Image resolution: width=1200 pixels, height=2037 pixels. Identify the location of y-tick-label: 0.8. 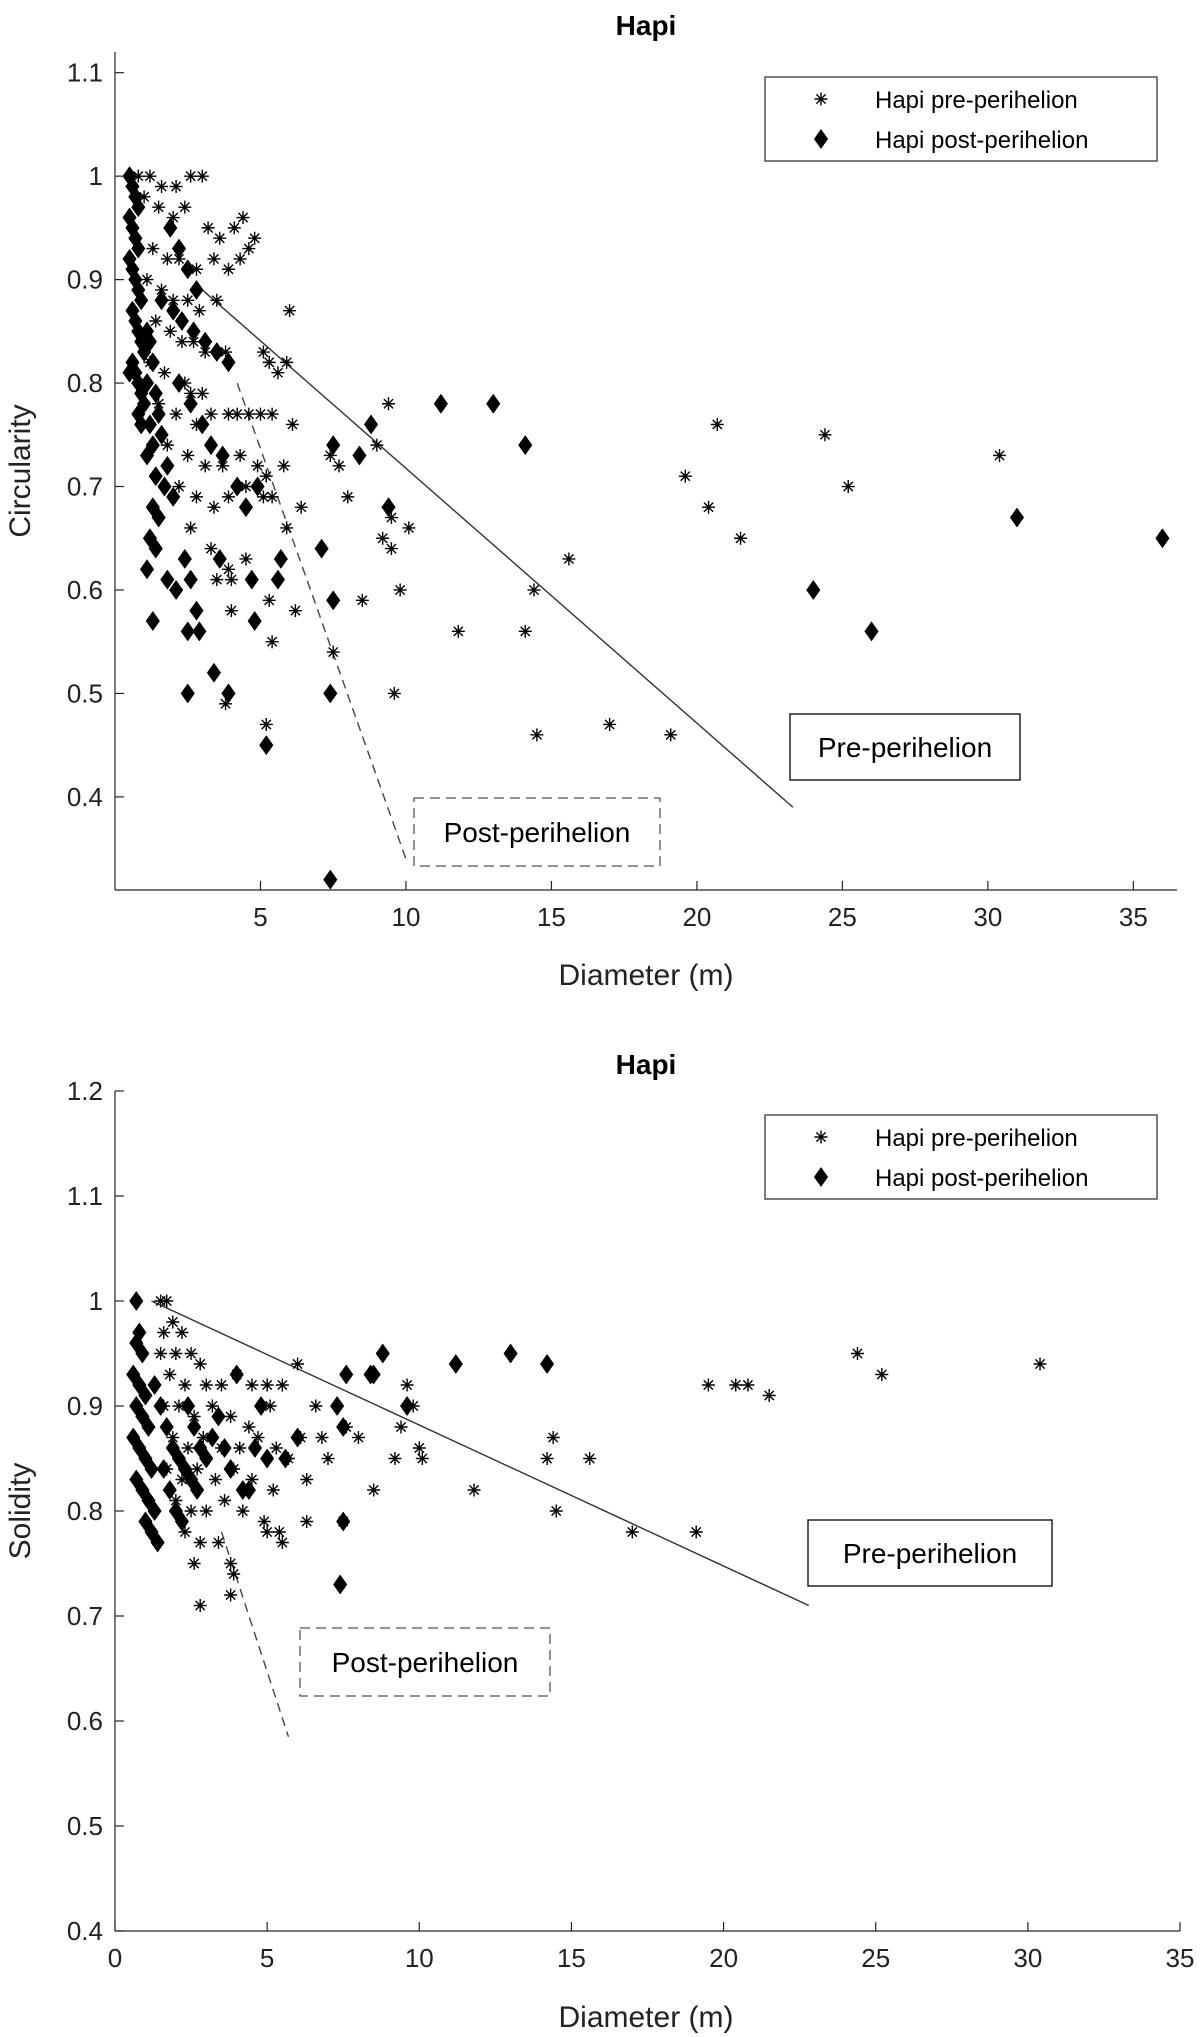
(85, 383).